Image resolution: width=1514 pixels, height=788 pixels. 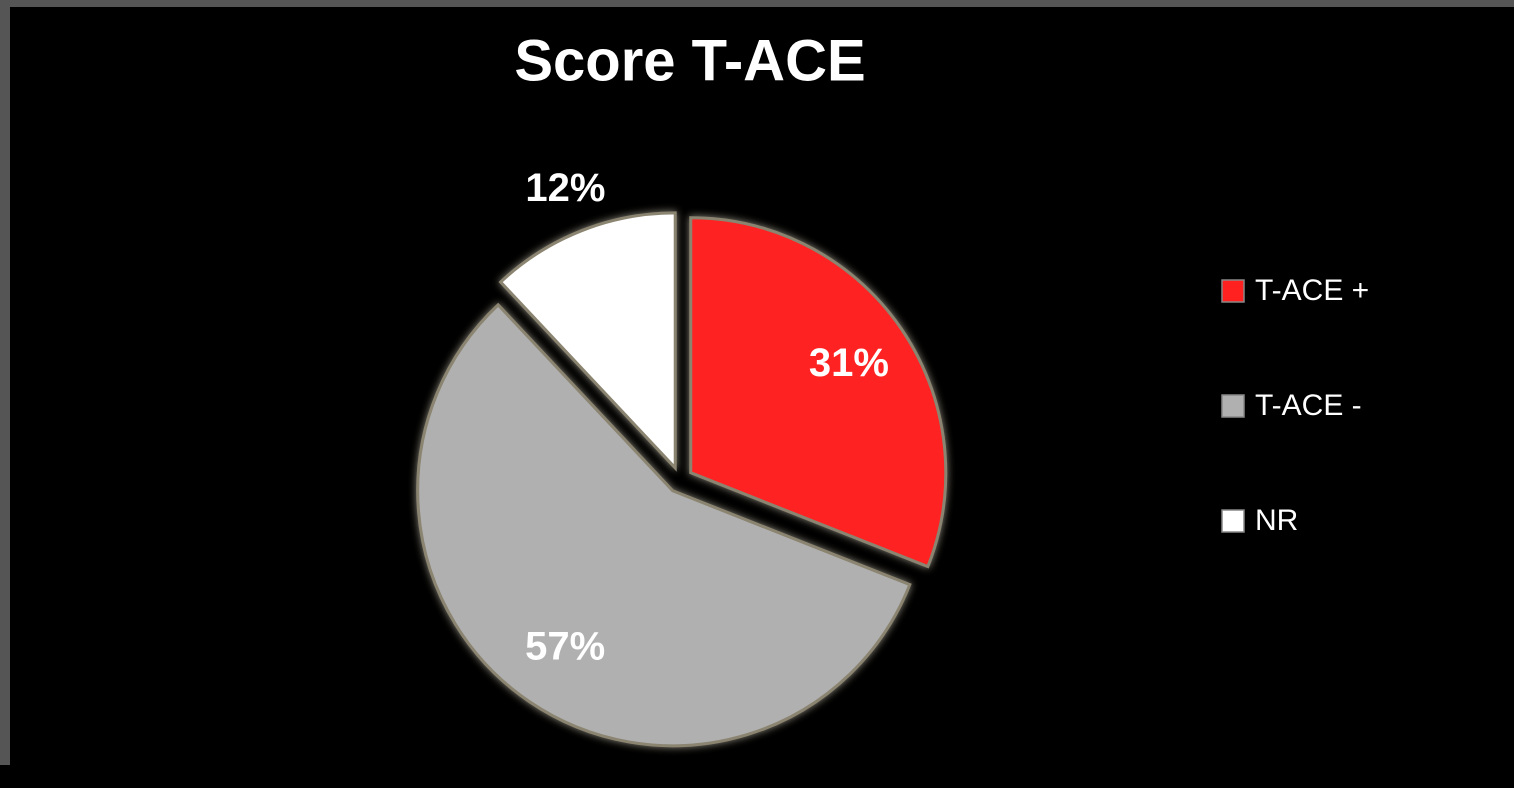 What do you see at coordinates (5, 382) in the screenshot?
I see `frame-left` at bounding box center [5, 382].